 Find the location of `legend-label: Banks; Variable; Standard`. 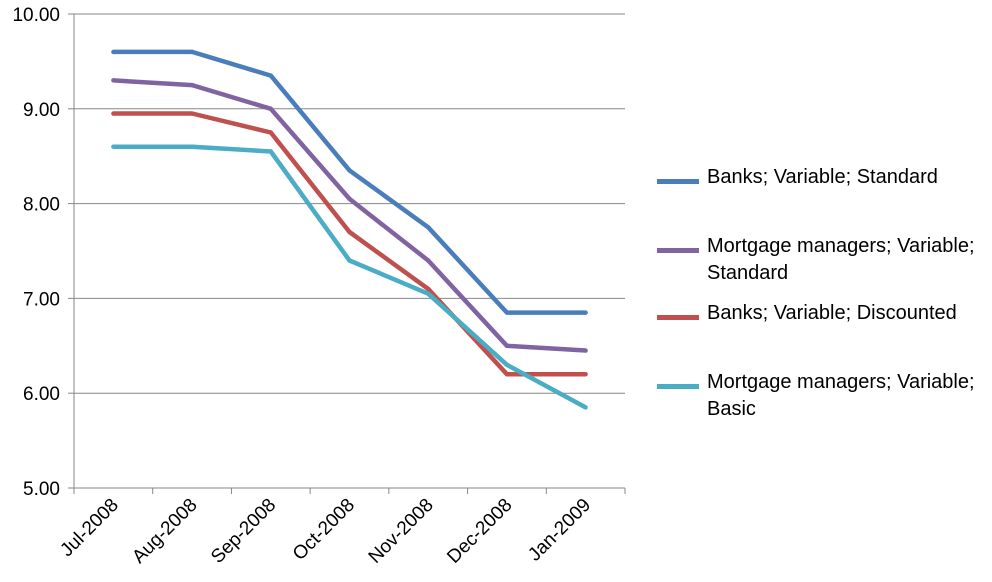

legend-label: Banks; Variable; Standard is located at coordinates (822, 177).